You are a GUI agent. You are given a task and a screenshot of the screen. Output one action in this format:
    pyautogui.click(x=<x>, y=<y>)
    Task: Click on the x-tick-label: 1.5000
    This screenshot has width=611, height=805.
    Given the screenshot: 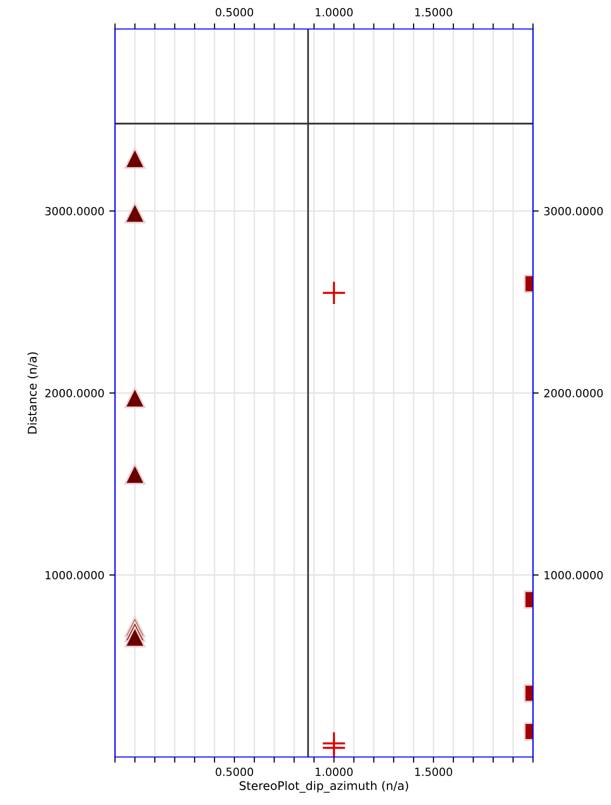 What is the action you would take?
    pyautogui.click(x=433, y=772)
    